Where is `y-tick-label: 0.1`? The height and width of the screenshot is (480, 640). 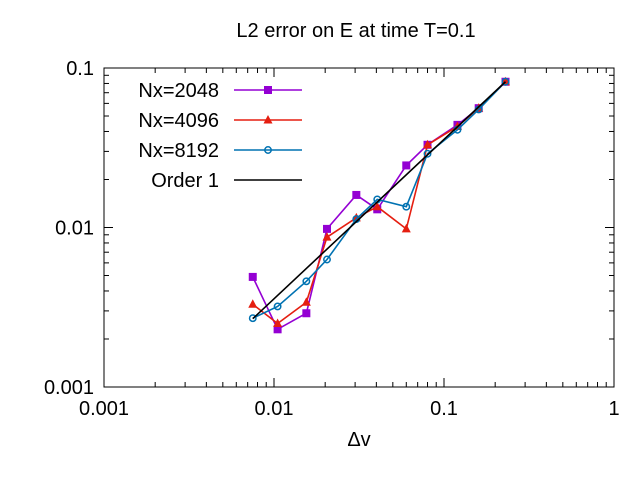 y-tick-label: 0.1 is located at coordinates (80, 69).